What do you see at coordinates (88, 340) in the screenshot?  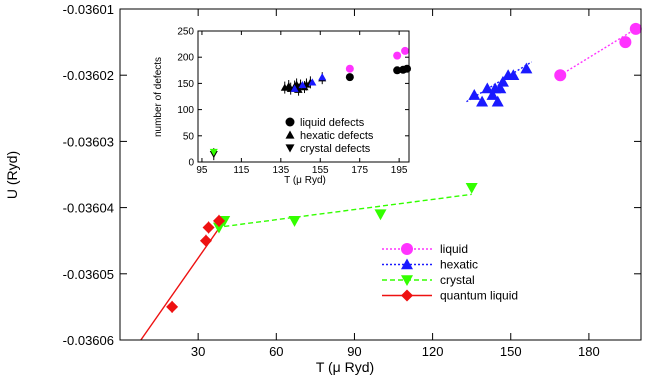 I see `y-tick-label: -0.03606` at bounding box center [88, 340].